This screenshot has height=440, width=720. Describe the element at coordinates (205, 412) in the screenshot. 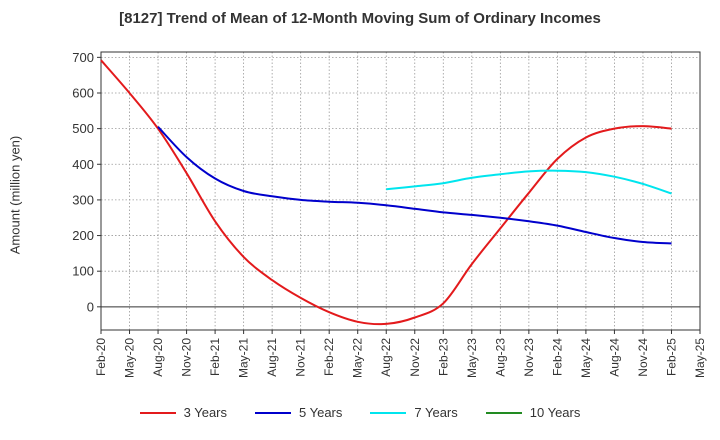

I see `legend-label: 3 Years` at that location.